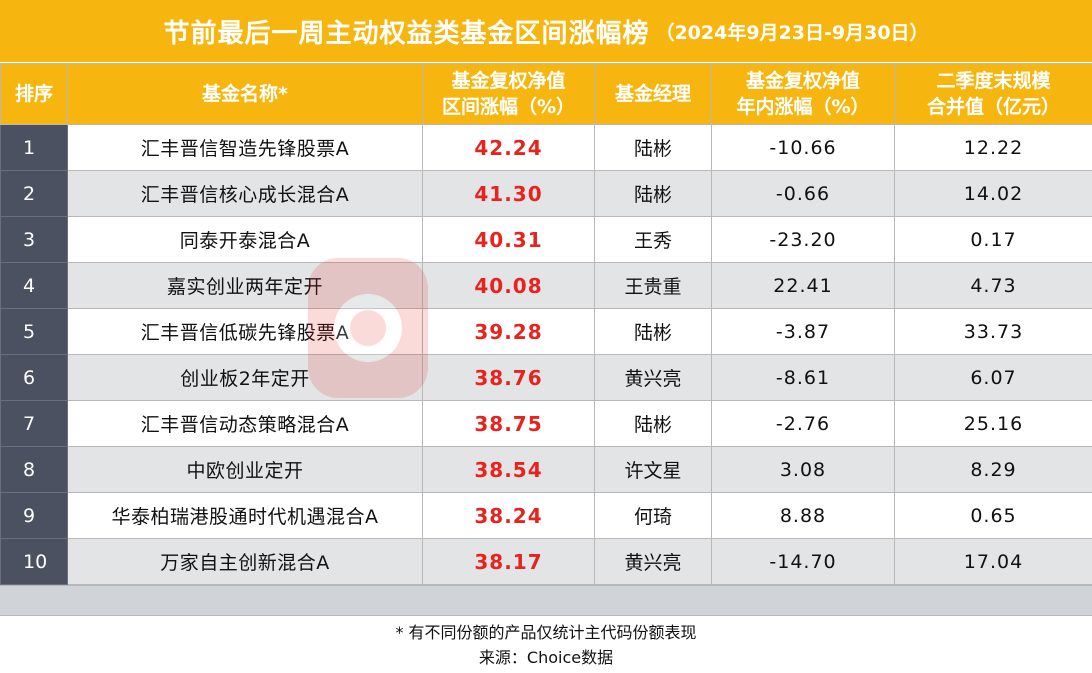 This screenshot has width=1092, height=673. I want to click on rank-cell: 10, so click(34, 561).